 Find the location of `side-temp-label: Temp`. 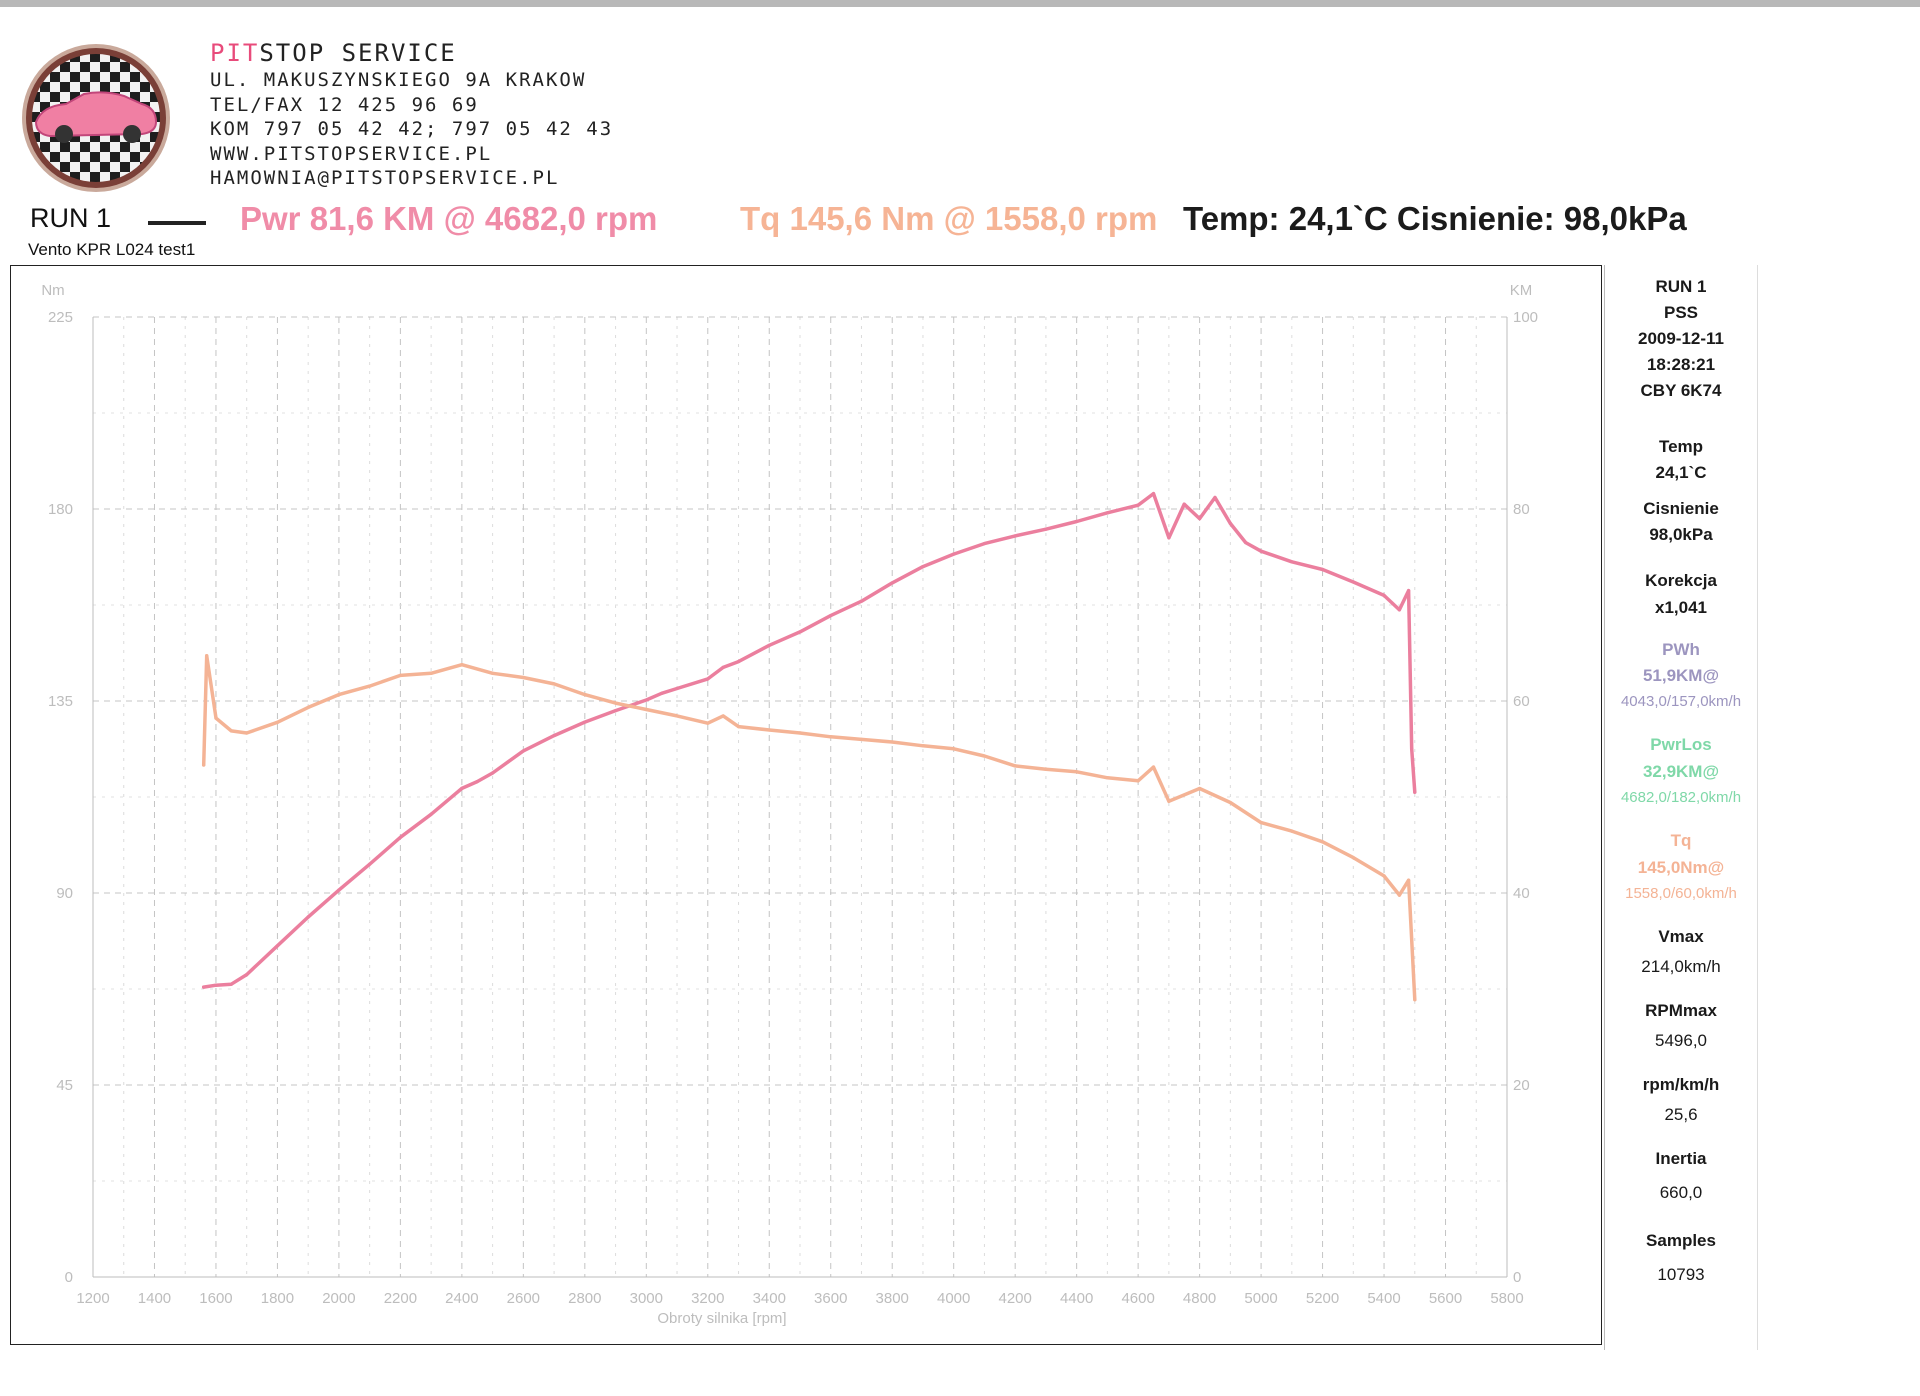

side-temp-label: Temp is located at coordinates (1681, 446).